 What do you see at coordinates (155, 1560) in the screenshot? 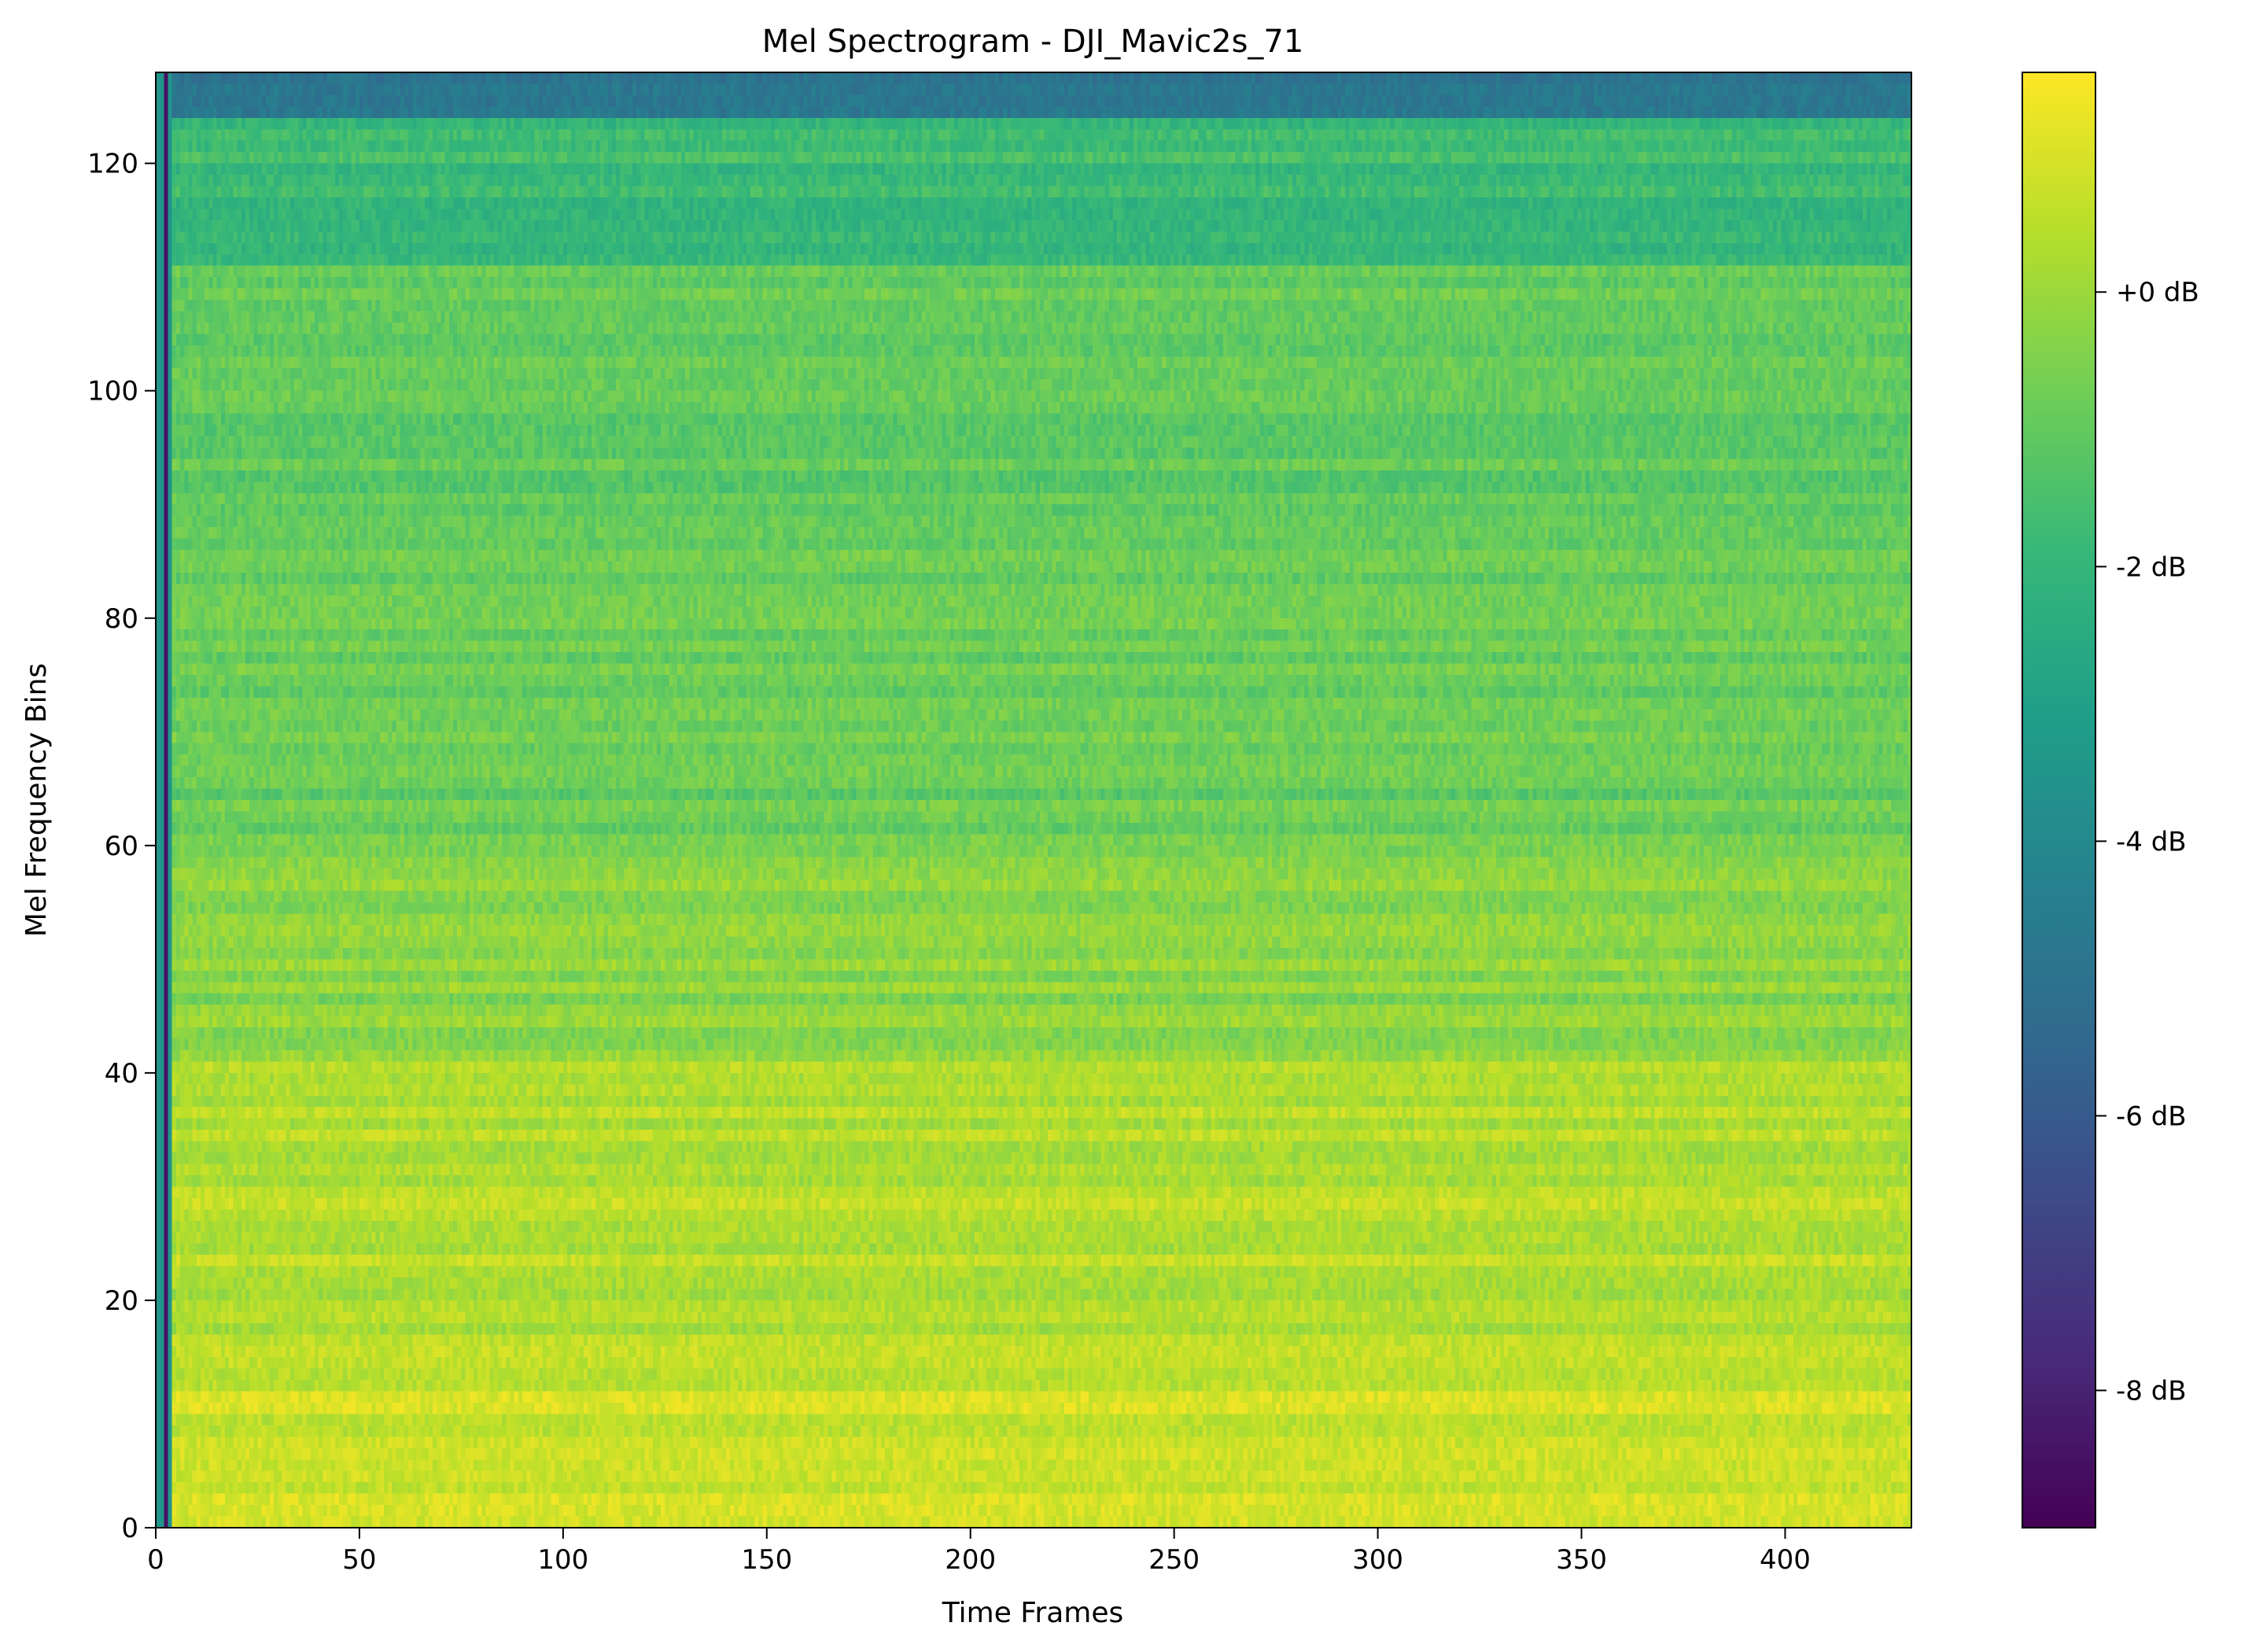
I see `x-tick-label: 0` at bounding box center [155, 1560].